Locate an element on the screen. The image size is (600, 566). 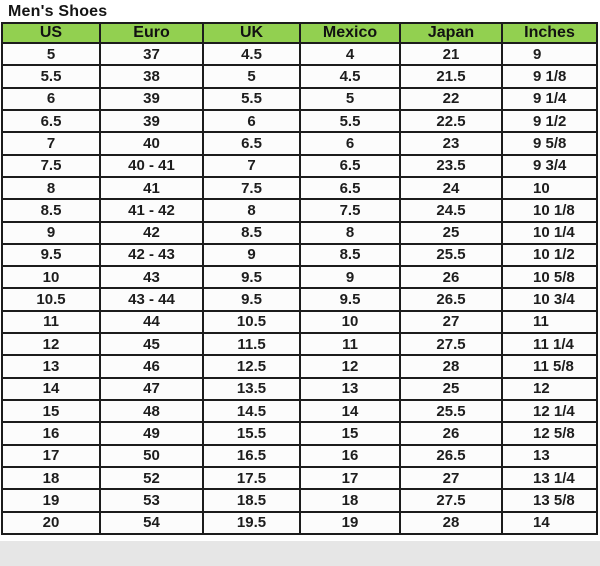
table-row: 15 48 14.5 14 25.5 12 1/4 is located at coordinates (299, 411).